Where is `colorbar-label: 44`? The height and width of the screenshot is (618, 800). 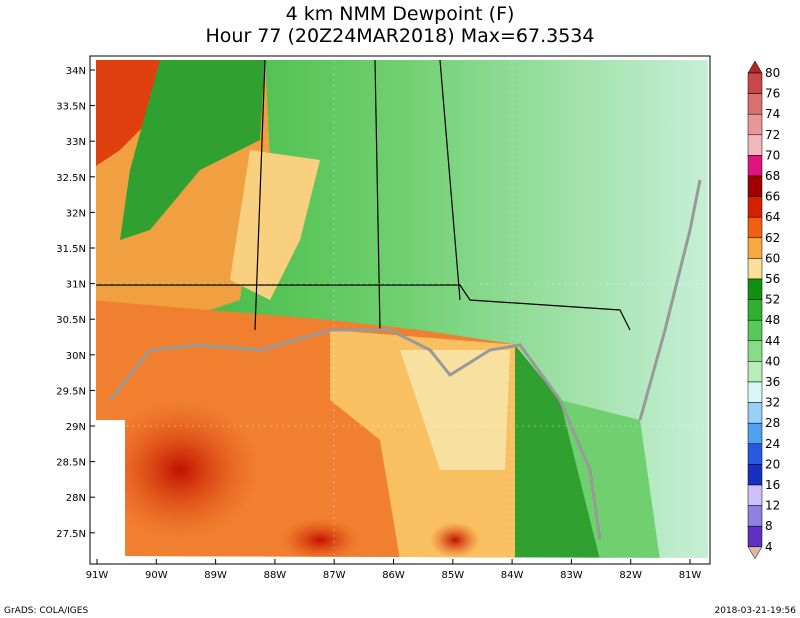
colorbar-label: 44 is located at coordinates (772, 341).